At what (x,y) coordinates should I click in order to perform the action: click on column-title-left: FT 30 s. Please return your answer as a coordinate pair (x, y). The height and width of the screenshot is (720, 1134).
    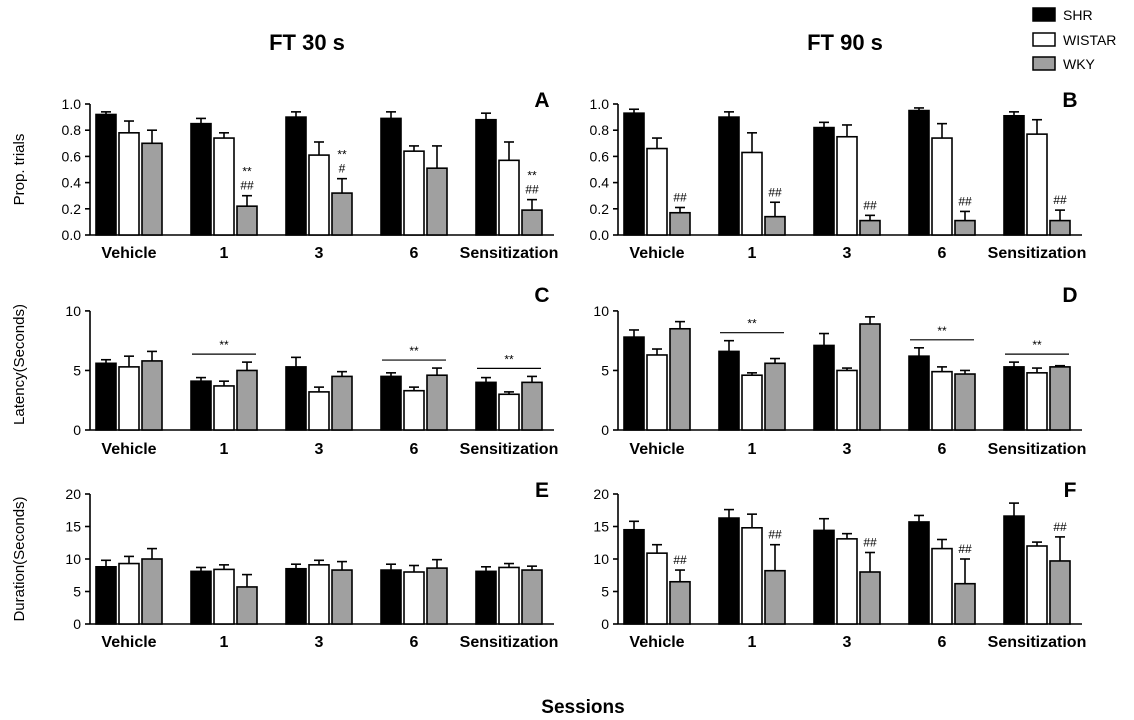
    Looking at the image, I should click on (307, 42).